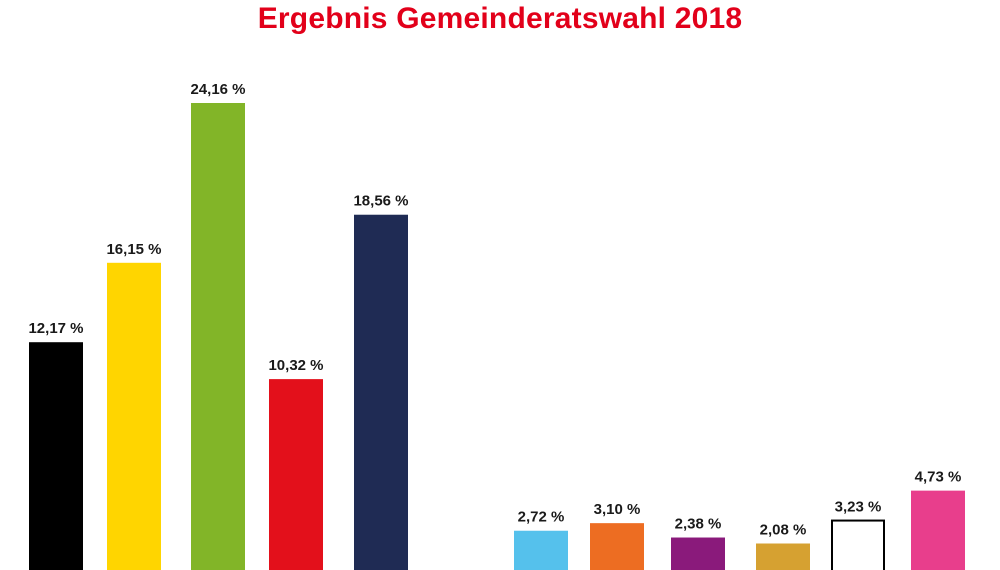  Describe the element at coordinates (541, 517) in the screenshot. I see `bar-value-label-6: 2,72 %` at that location.